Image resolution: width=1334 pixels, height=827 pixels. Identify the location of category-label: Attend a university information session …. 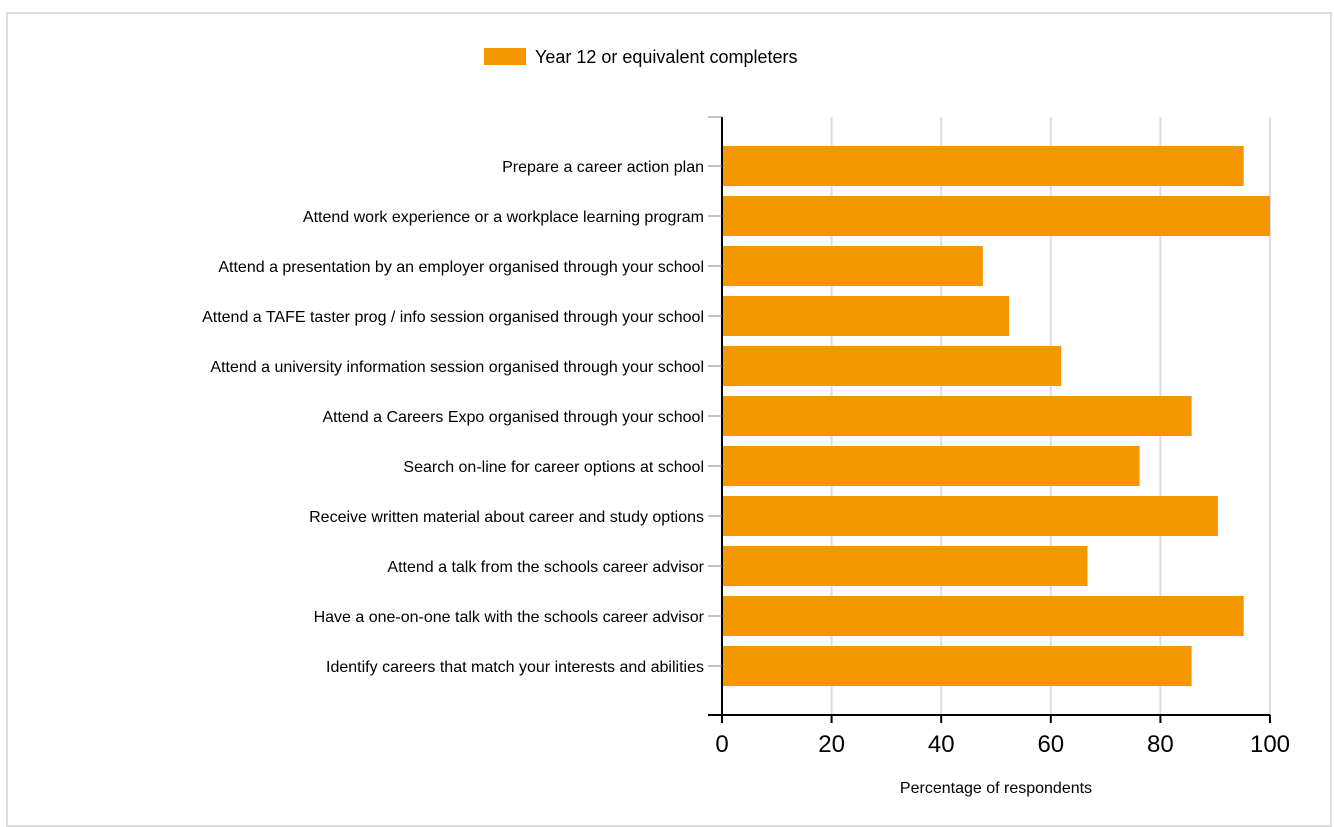
(457, 367).